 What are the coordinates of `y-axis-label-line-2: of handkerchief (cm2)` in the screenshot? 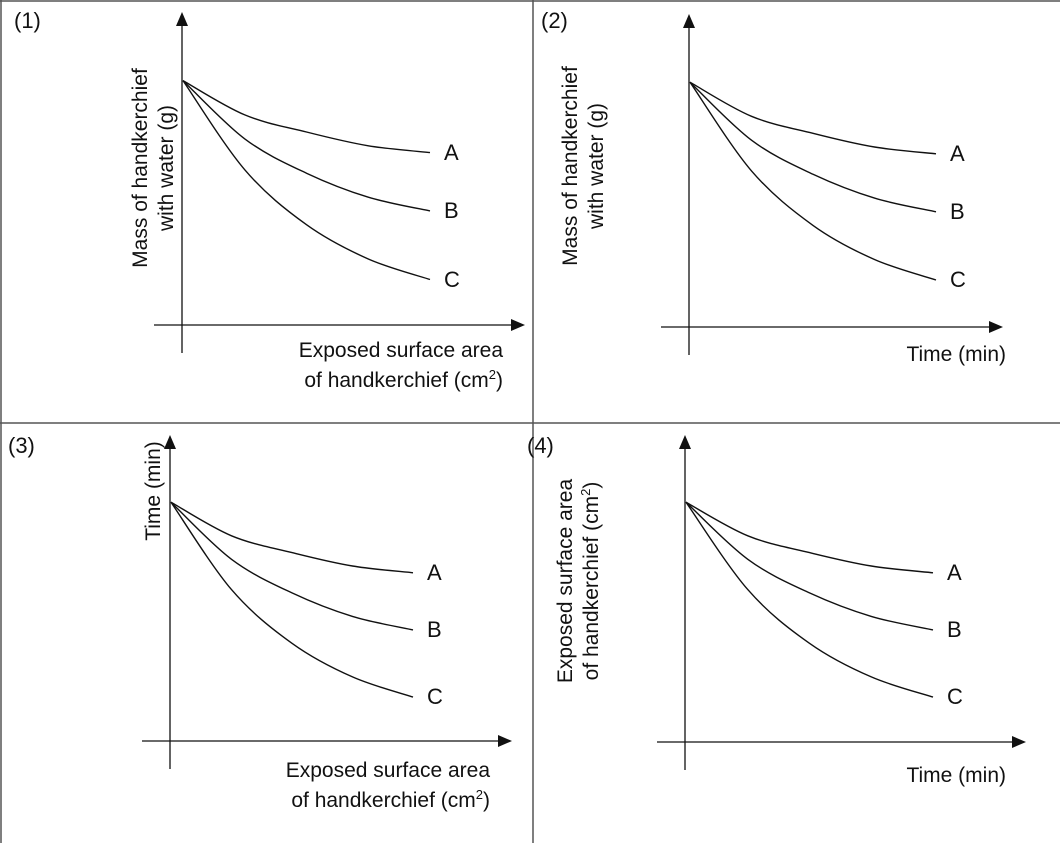 It's located at (590, 581).